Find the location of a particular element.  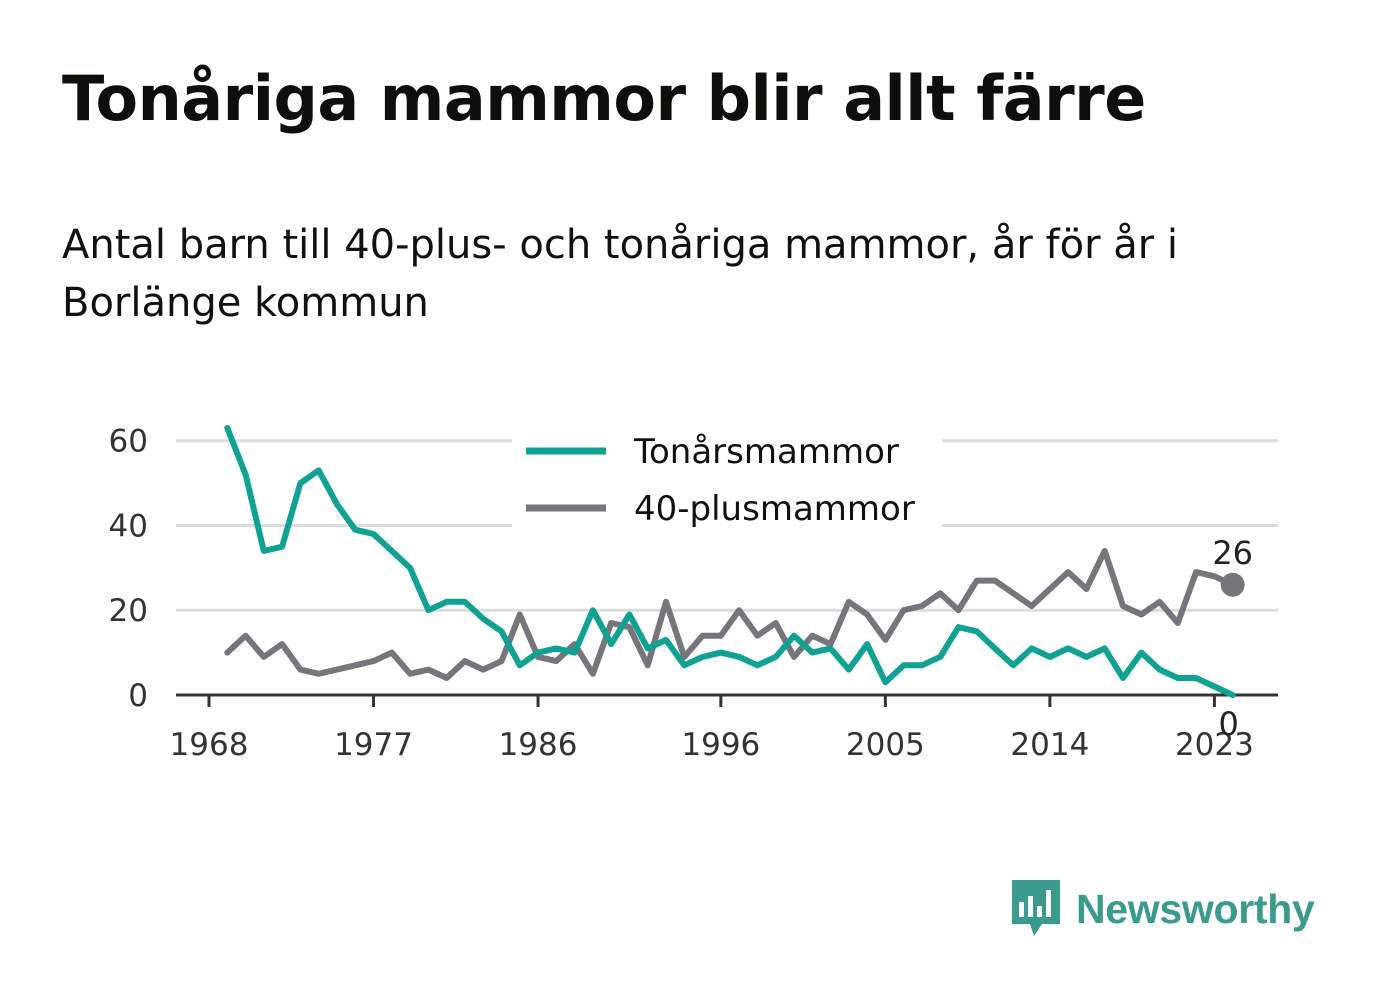

y-tick-label: 0 is located at coordinates (138, 696).